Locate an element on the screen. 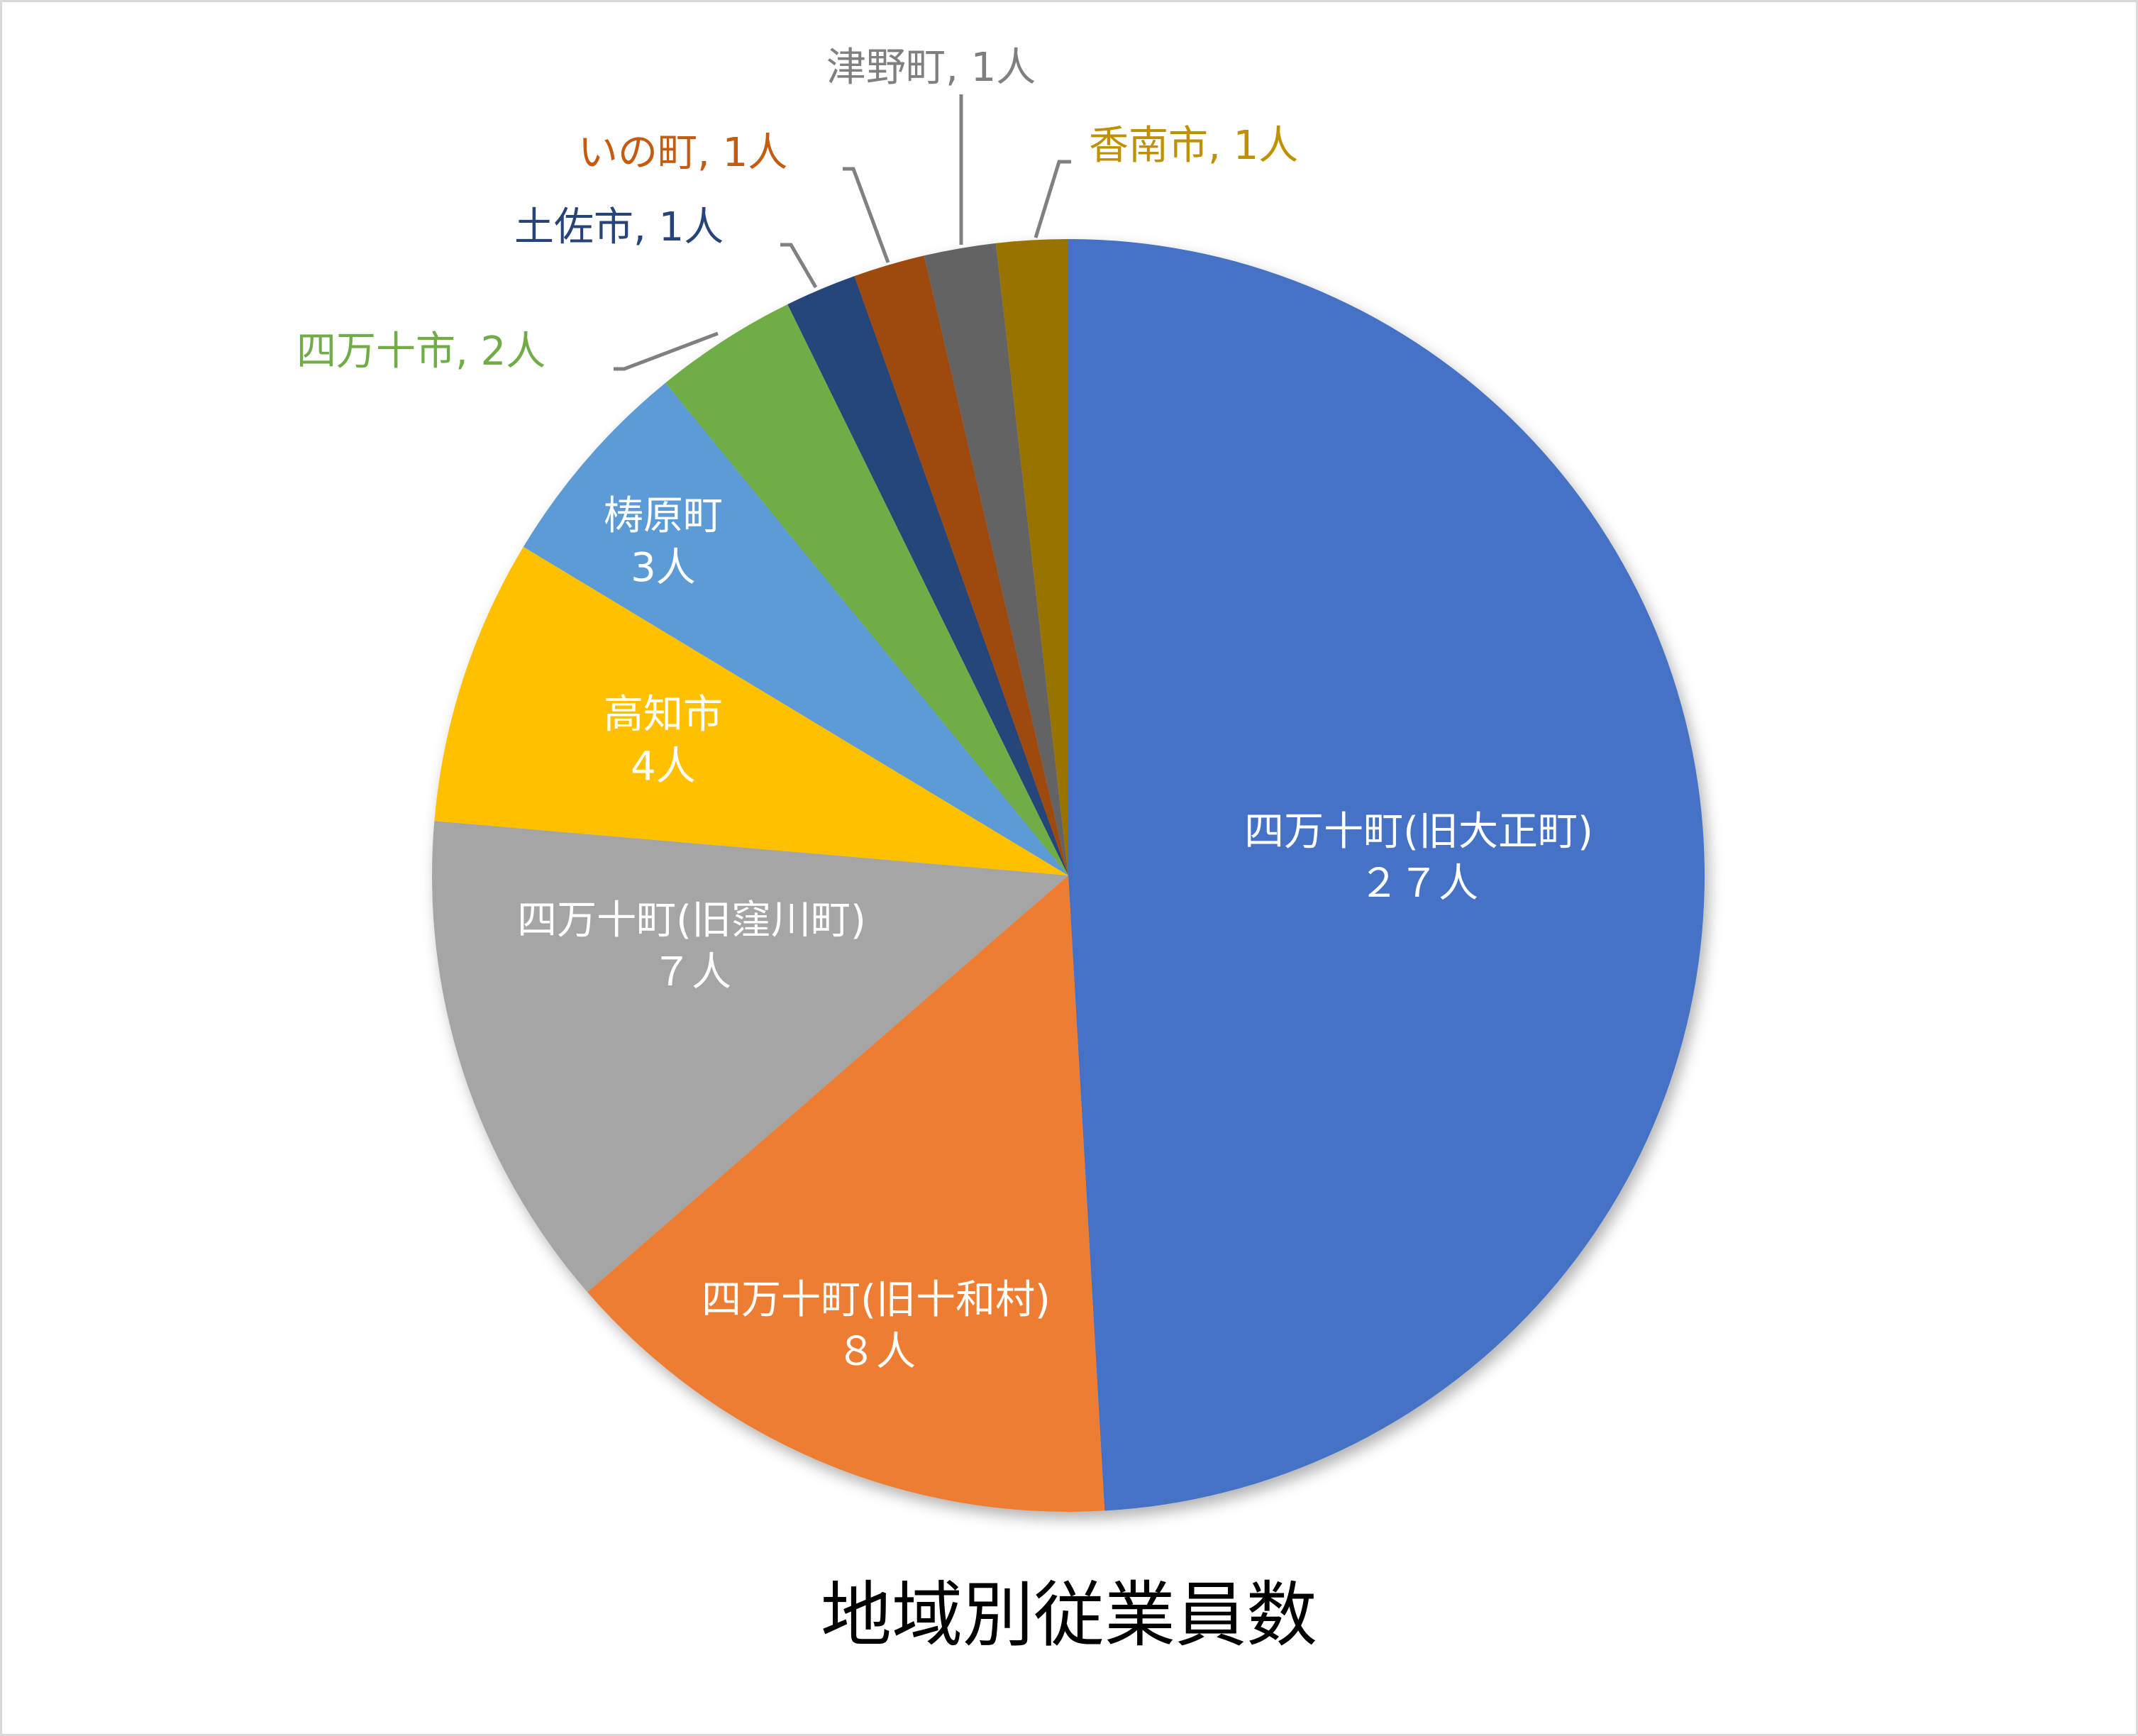  data-label-taisho: 四万十町(旧大正町) ２７人 is located at coordinates (1418, 858).